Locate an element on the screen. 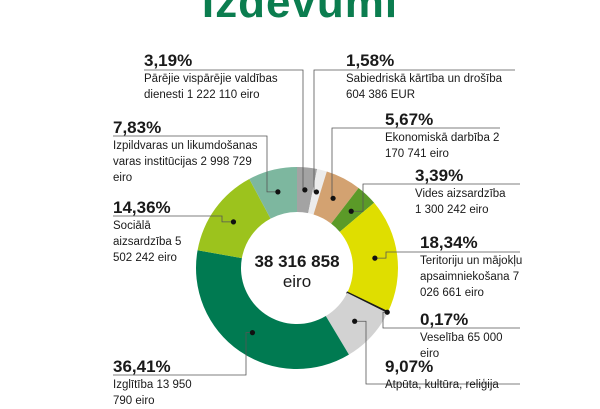 The width and height of the screenshot is (600, 409). label-slice-8: 14,36% Sociālā aizsardzība 5 502 242 eiro is located at coordinates (147, 231).